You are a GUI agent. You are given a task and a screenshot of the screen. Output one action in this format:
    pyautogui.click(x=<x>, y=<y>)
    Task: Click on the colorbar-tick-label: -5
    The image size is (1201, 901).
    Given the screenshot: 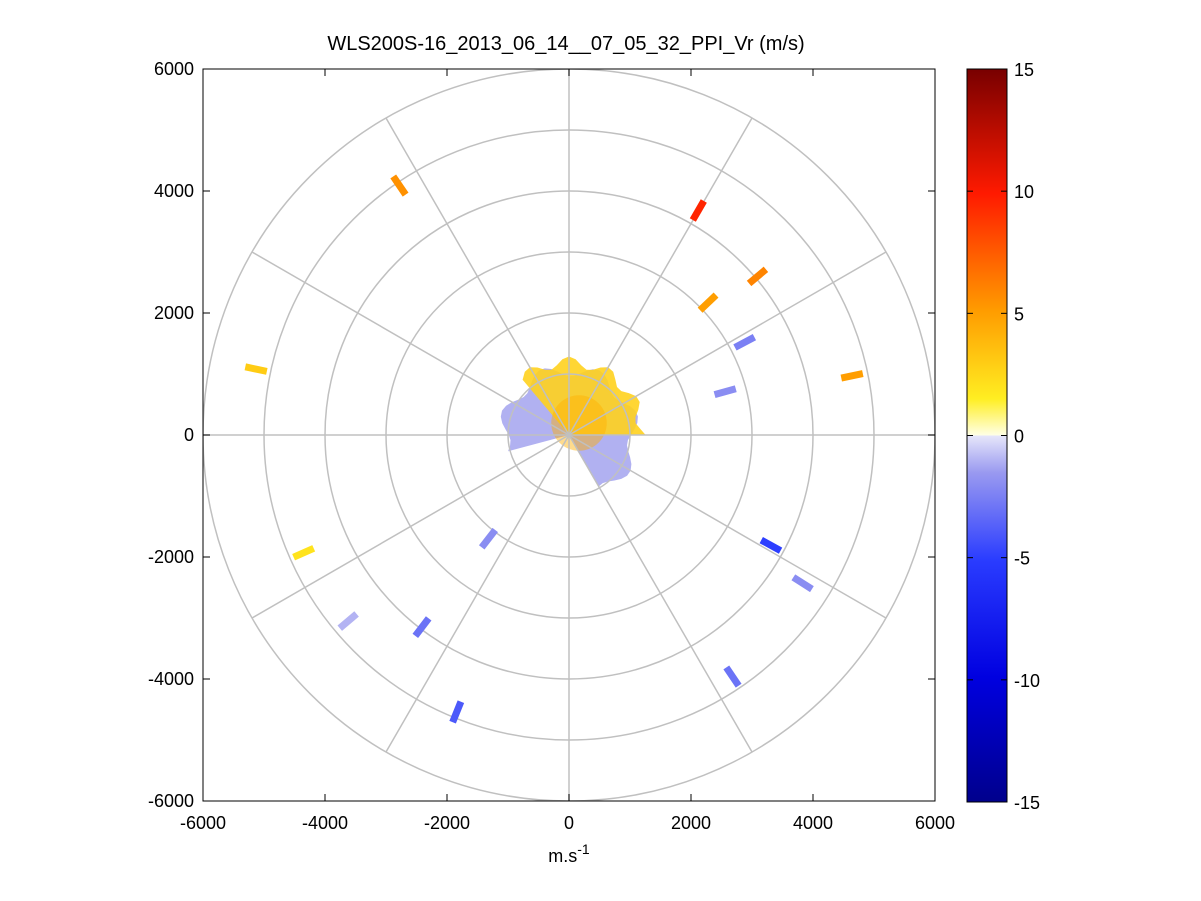 What is the action you would take?
    pyautogui.click(x=1022, y=559)
    